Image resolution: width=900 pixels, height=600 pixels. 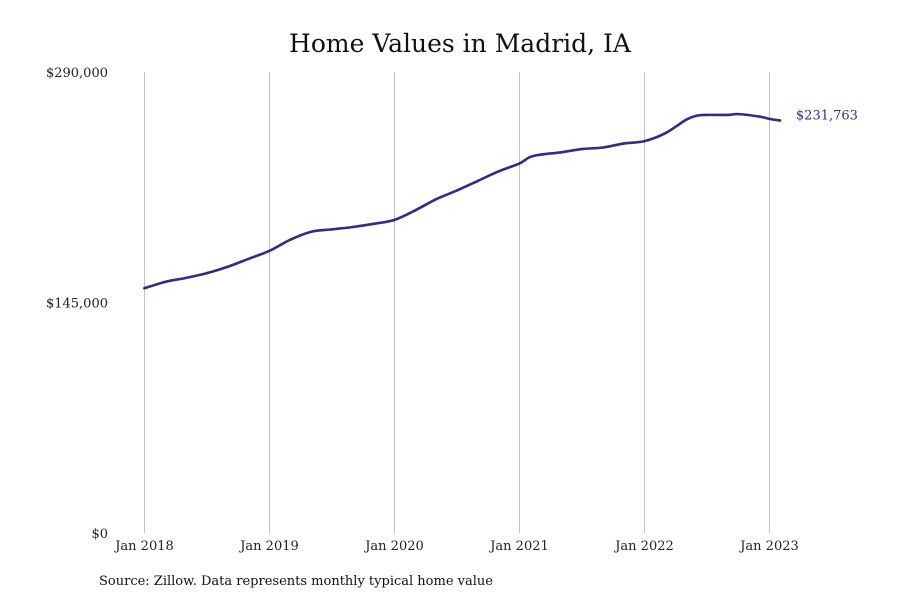 I want to click on series-end-value-label: $231,763, so click(x=827, y=115).